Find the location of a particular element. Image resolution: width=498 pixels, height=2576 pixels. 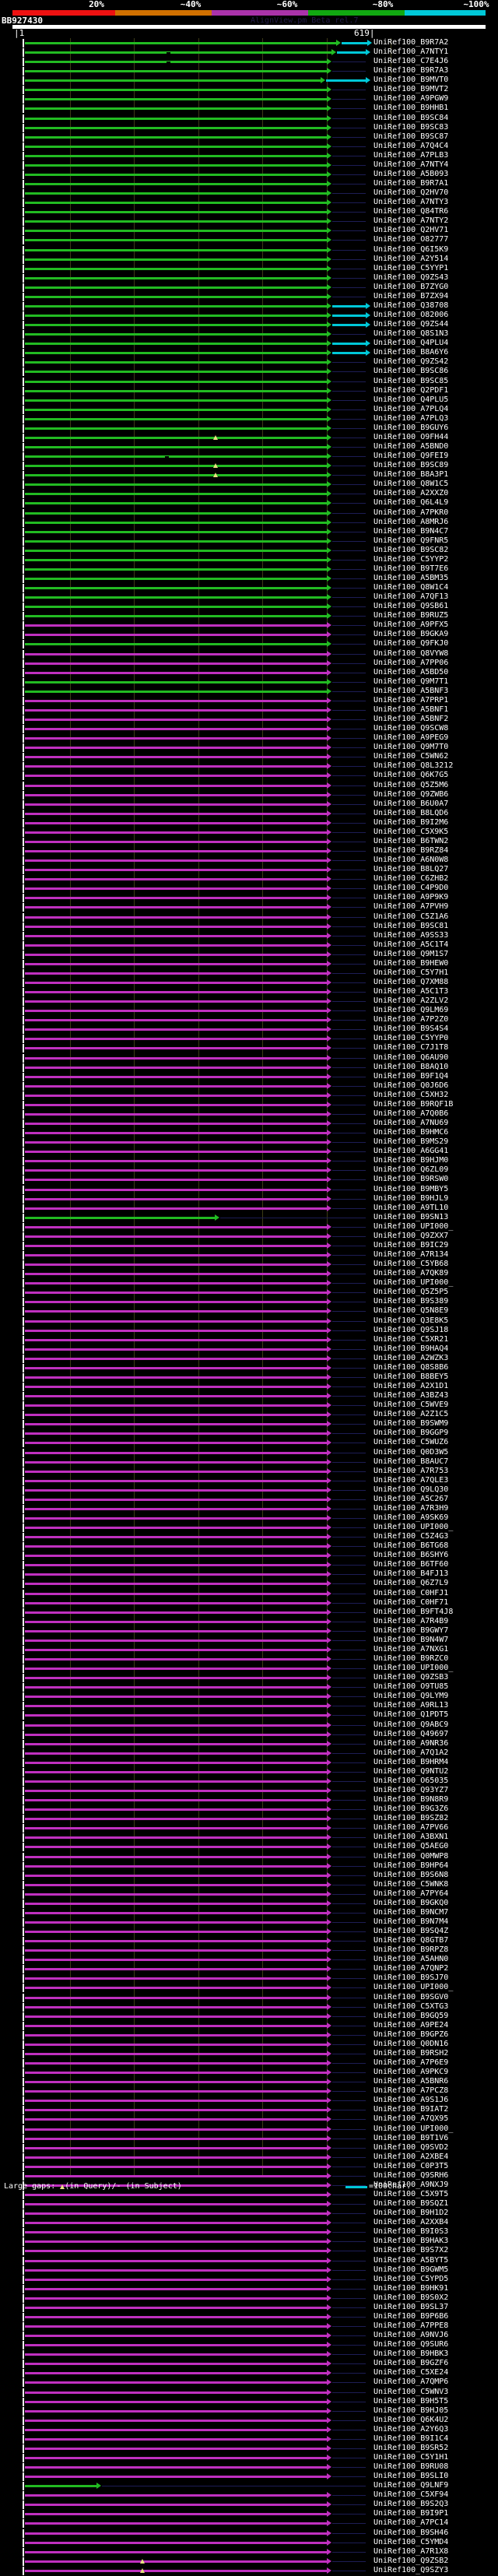

hit-accession-label: UniRef100_B9GWY7 is located at coordinates (411, 1630).